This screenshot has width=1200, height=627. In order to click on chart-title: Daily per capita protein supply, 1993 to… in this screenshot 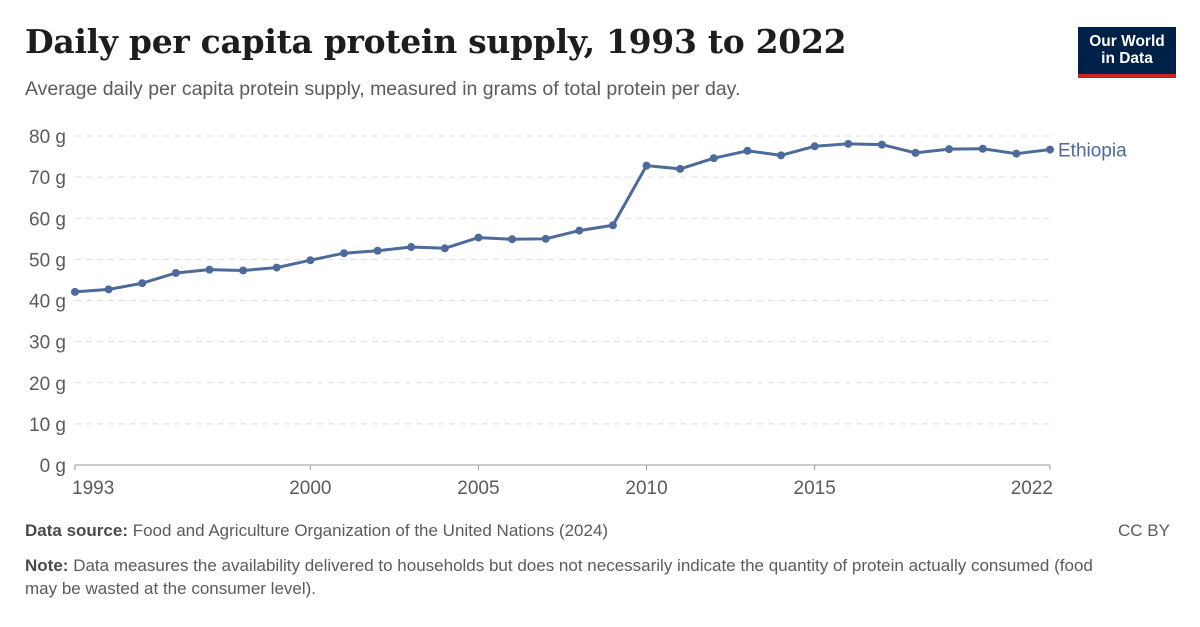, I will do `click(436, 41)`.